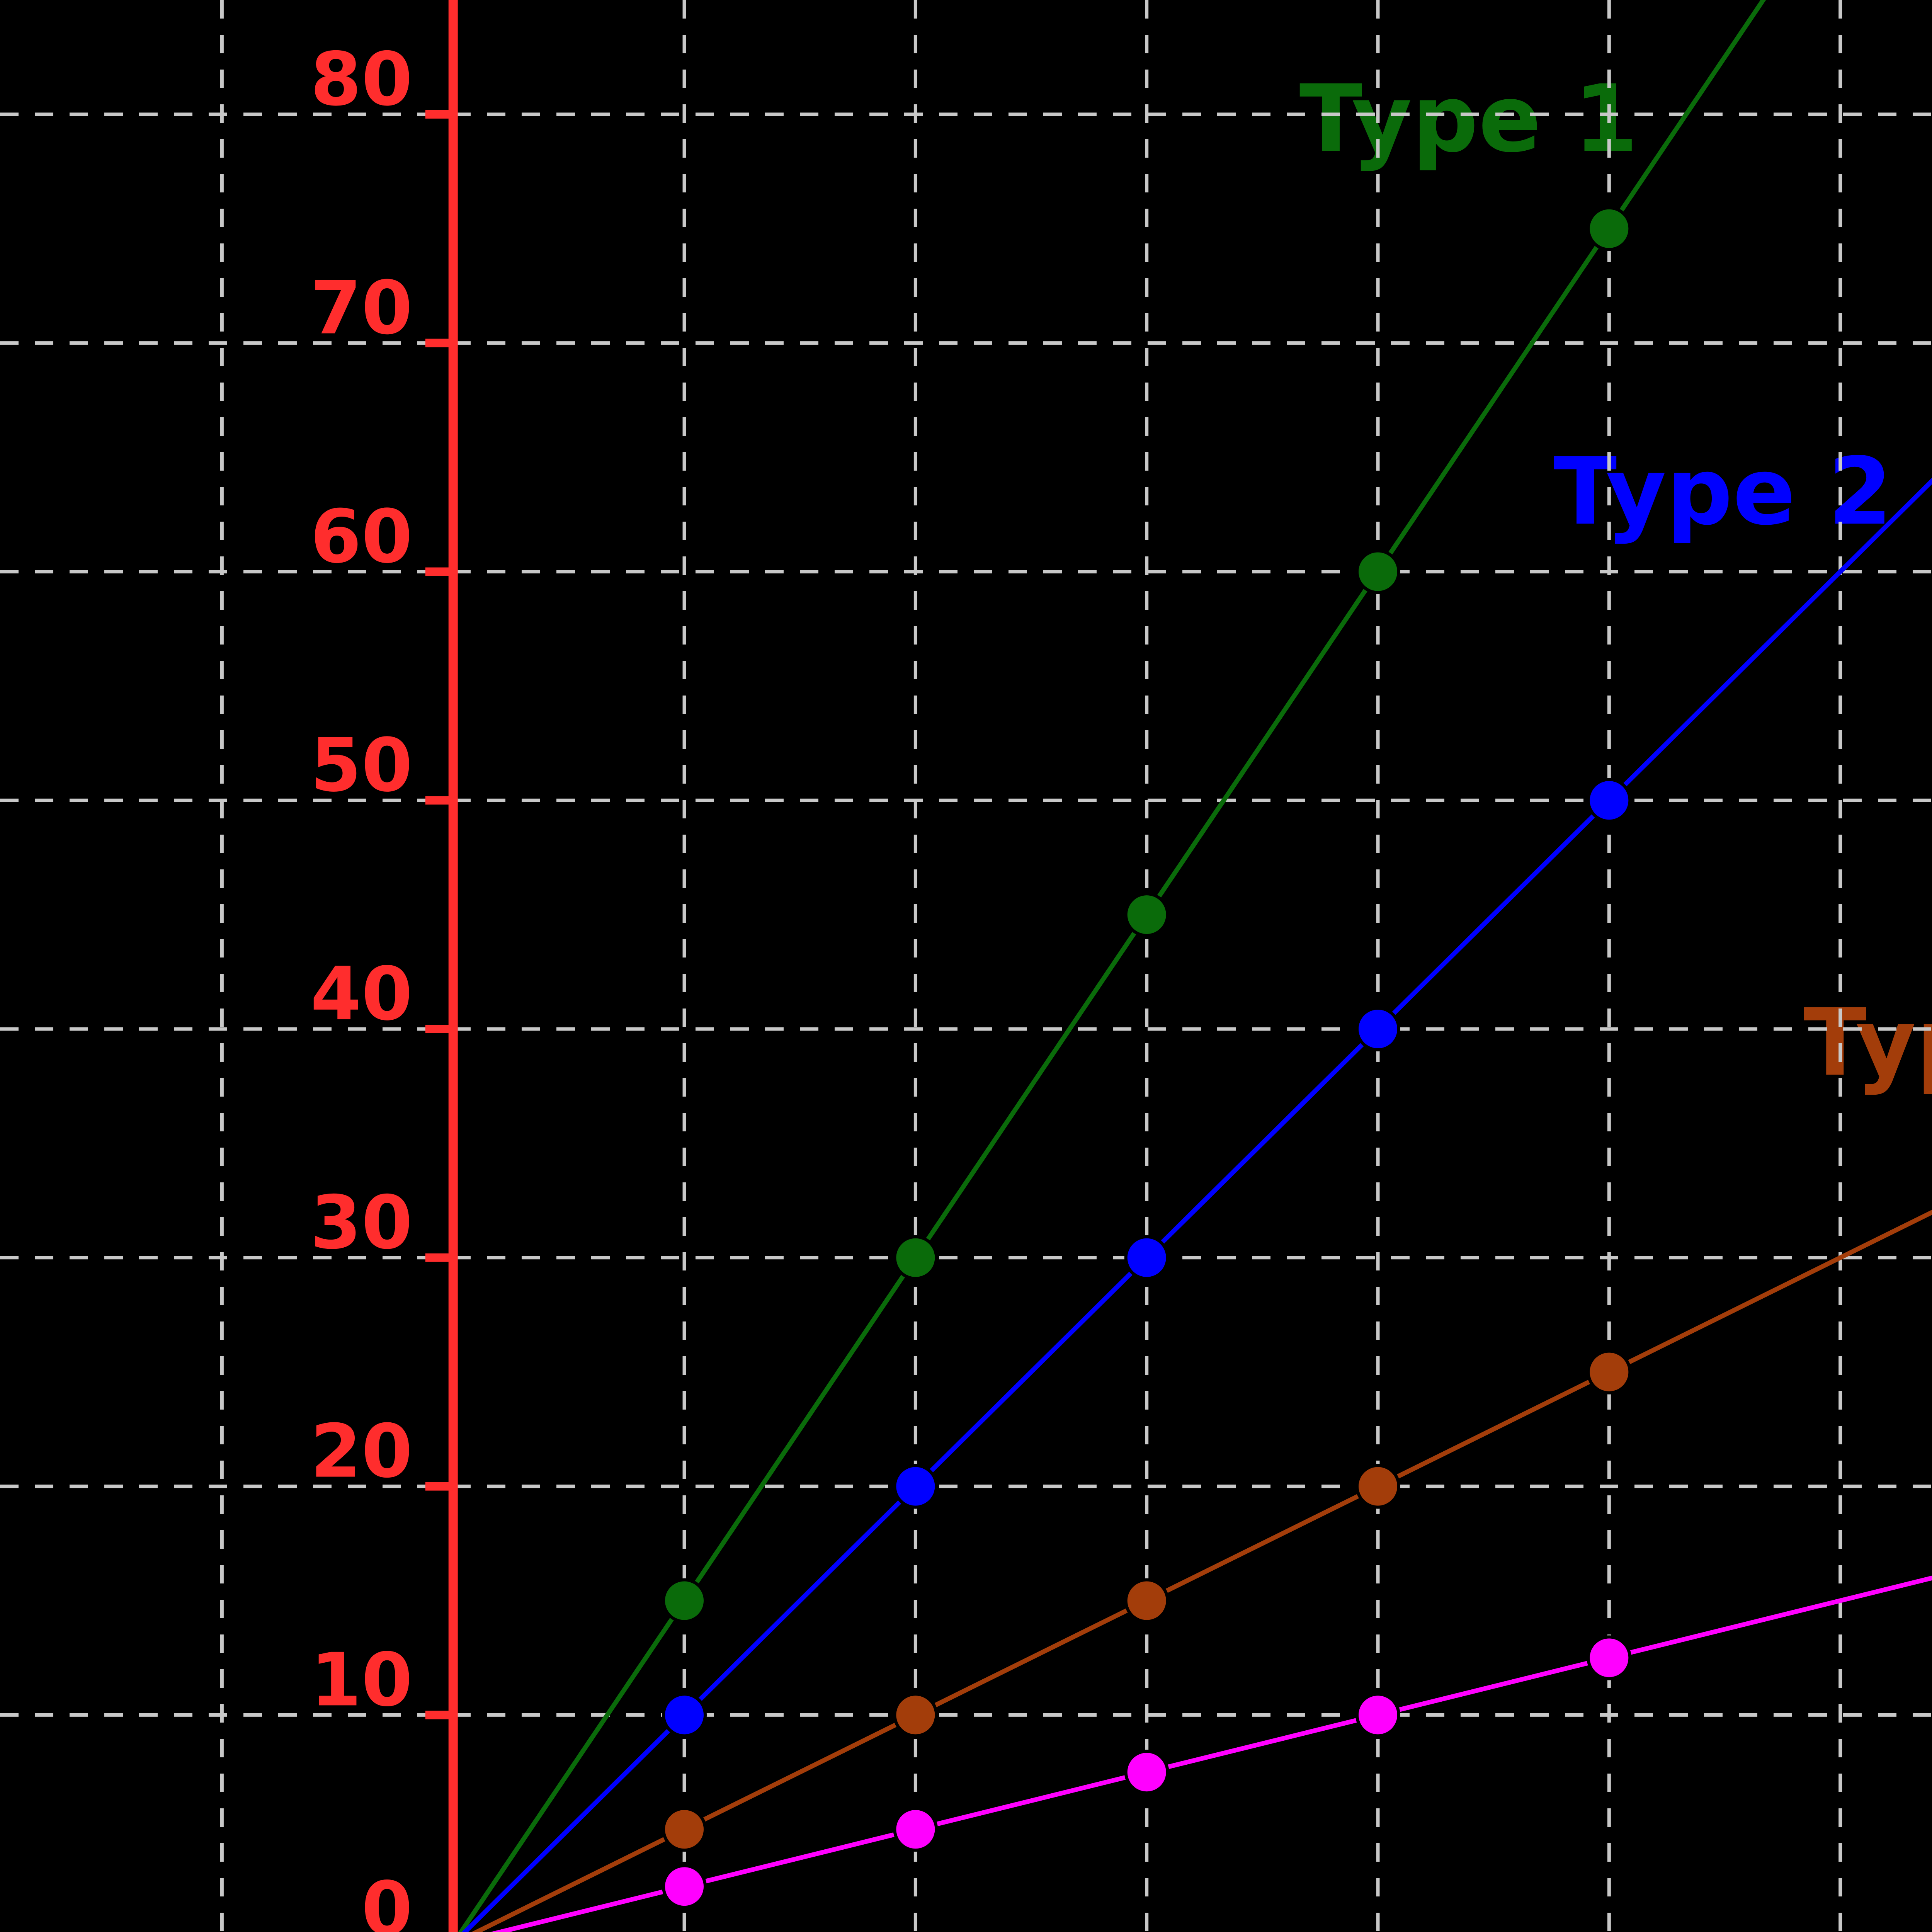 The height and width of the screenshot is (1932, 1932). What do you see at coordinates (361, 1222) in the screenshot?
I see `y-tick-label-30: 30` at bounding box center [361, 1222].